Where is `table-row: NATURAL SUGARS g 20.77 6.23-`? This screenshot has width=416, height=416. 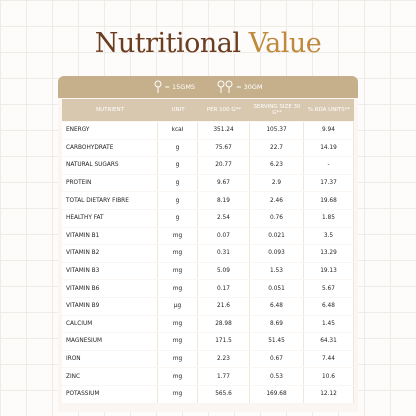
table-row: NATURAL SUGARS g 20.77 6.23- is located at coordinates (208, 165).